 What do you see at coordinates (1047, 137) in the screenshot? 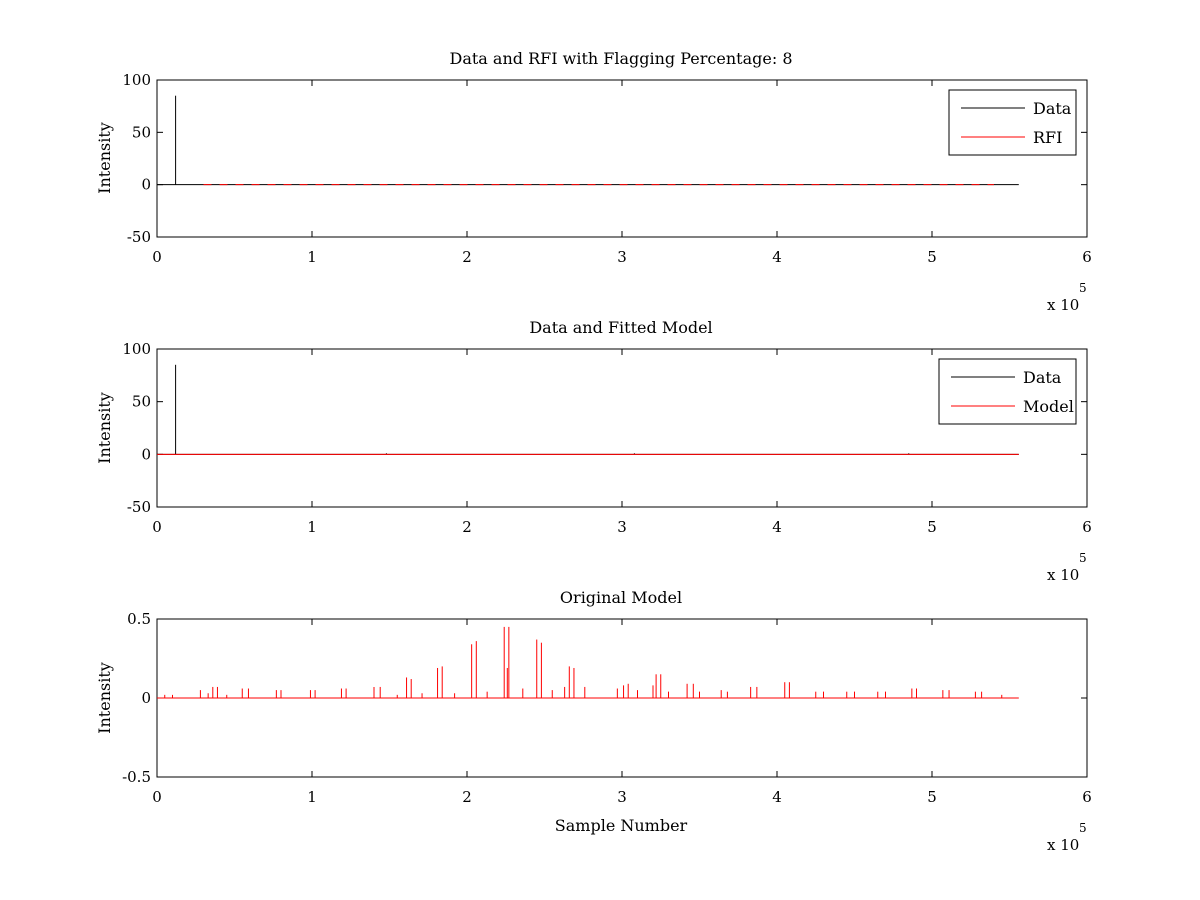
I see `legend-entry: RFI` at bounding box center [1047, 137].